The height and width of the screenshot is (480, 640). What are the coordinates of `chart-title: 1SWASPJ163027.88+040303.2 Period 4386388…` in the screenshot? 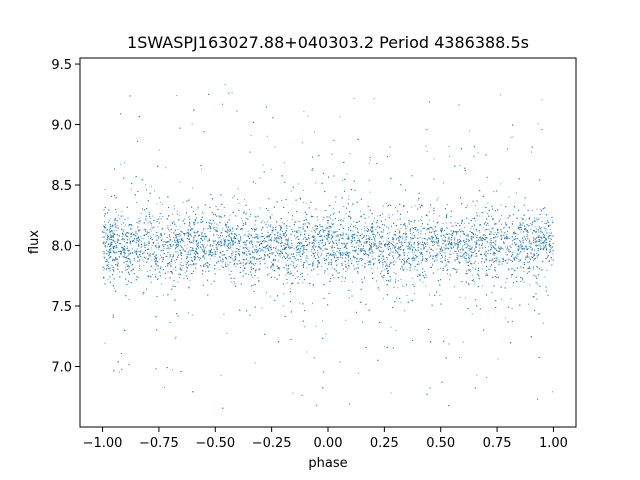 It's located at (328, 42).